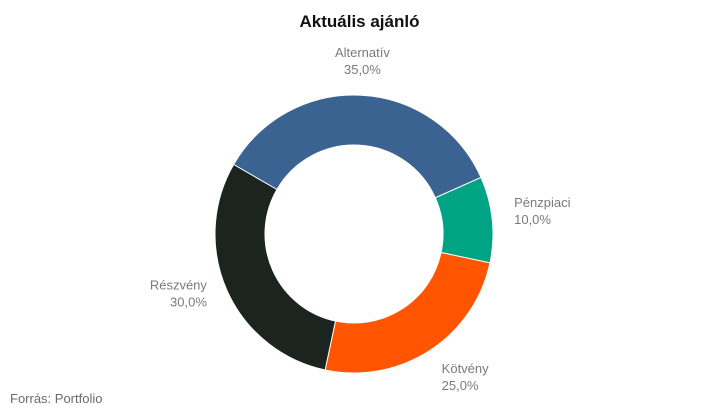  Describe the element at coordinates (56, 398) in the screenshot. I see `source-note: Forrás: Portfolio` at that location.